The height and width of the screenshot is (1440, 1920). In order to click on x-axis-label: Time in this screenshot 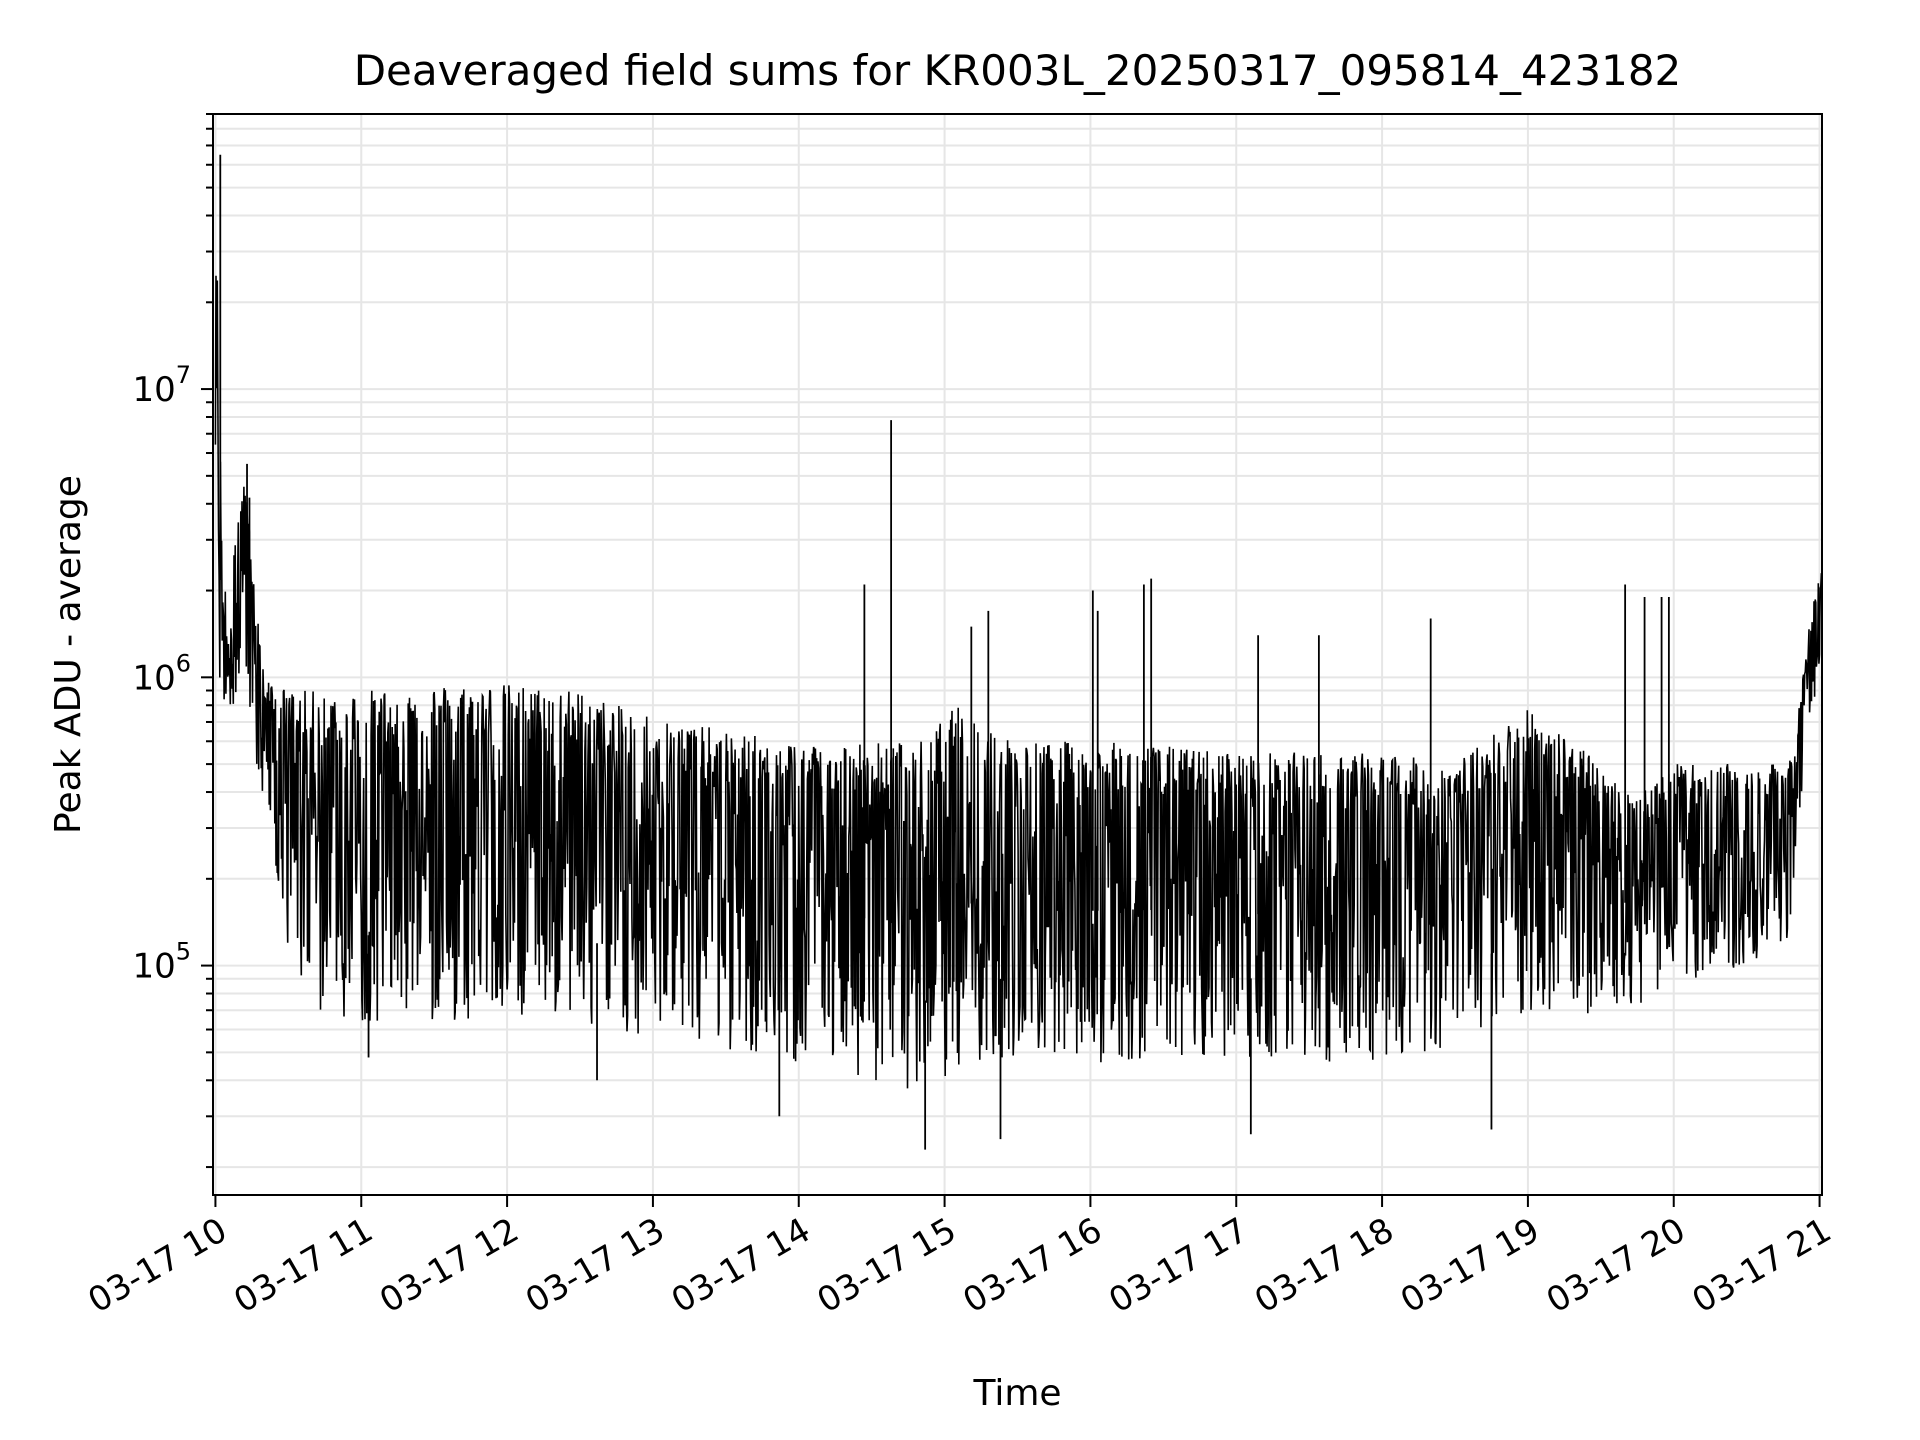, I will do `click(1016, 1393)`.